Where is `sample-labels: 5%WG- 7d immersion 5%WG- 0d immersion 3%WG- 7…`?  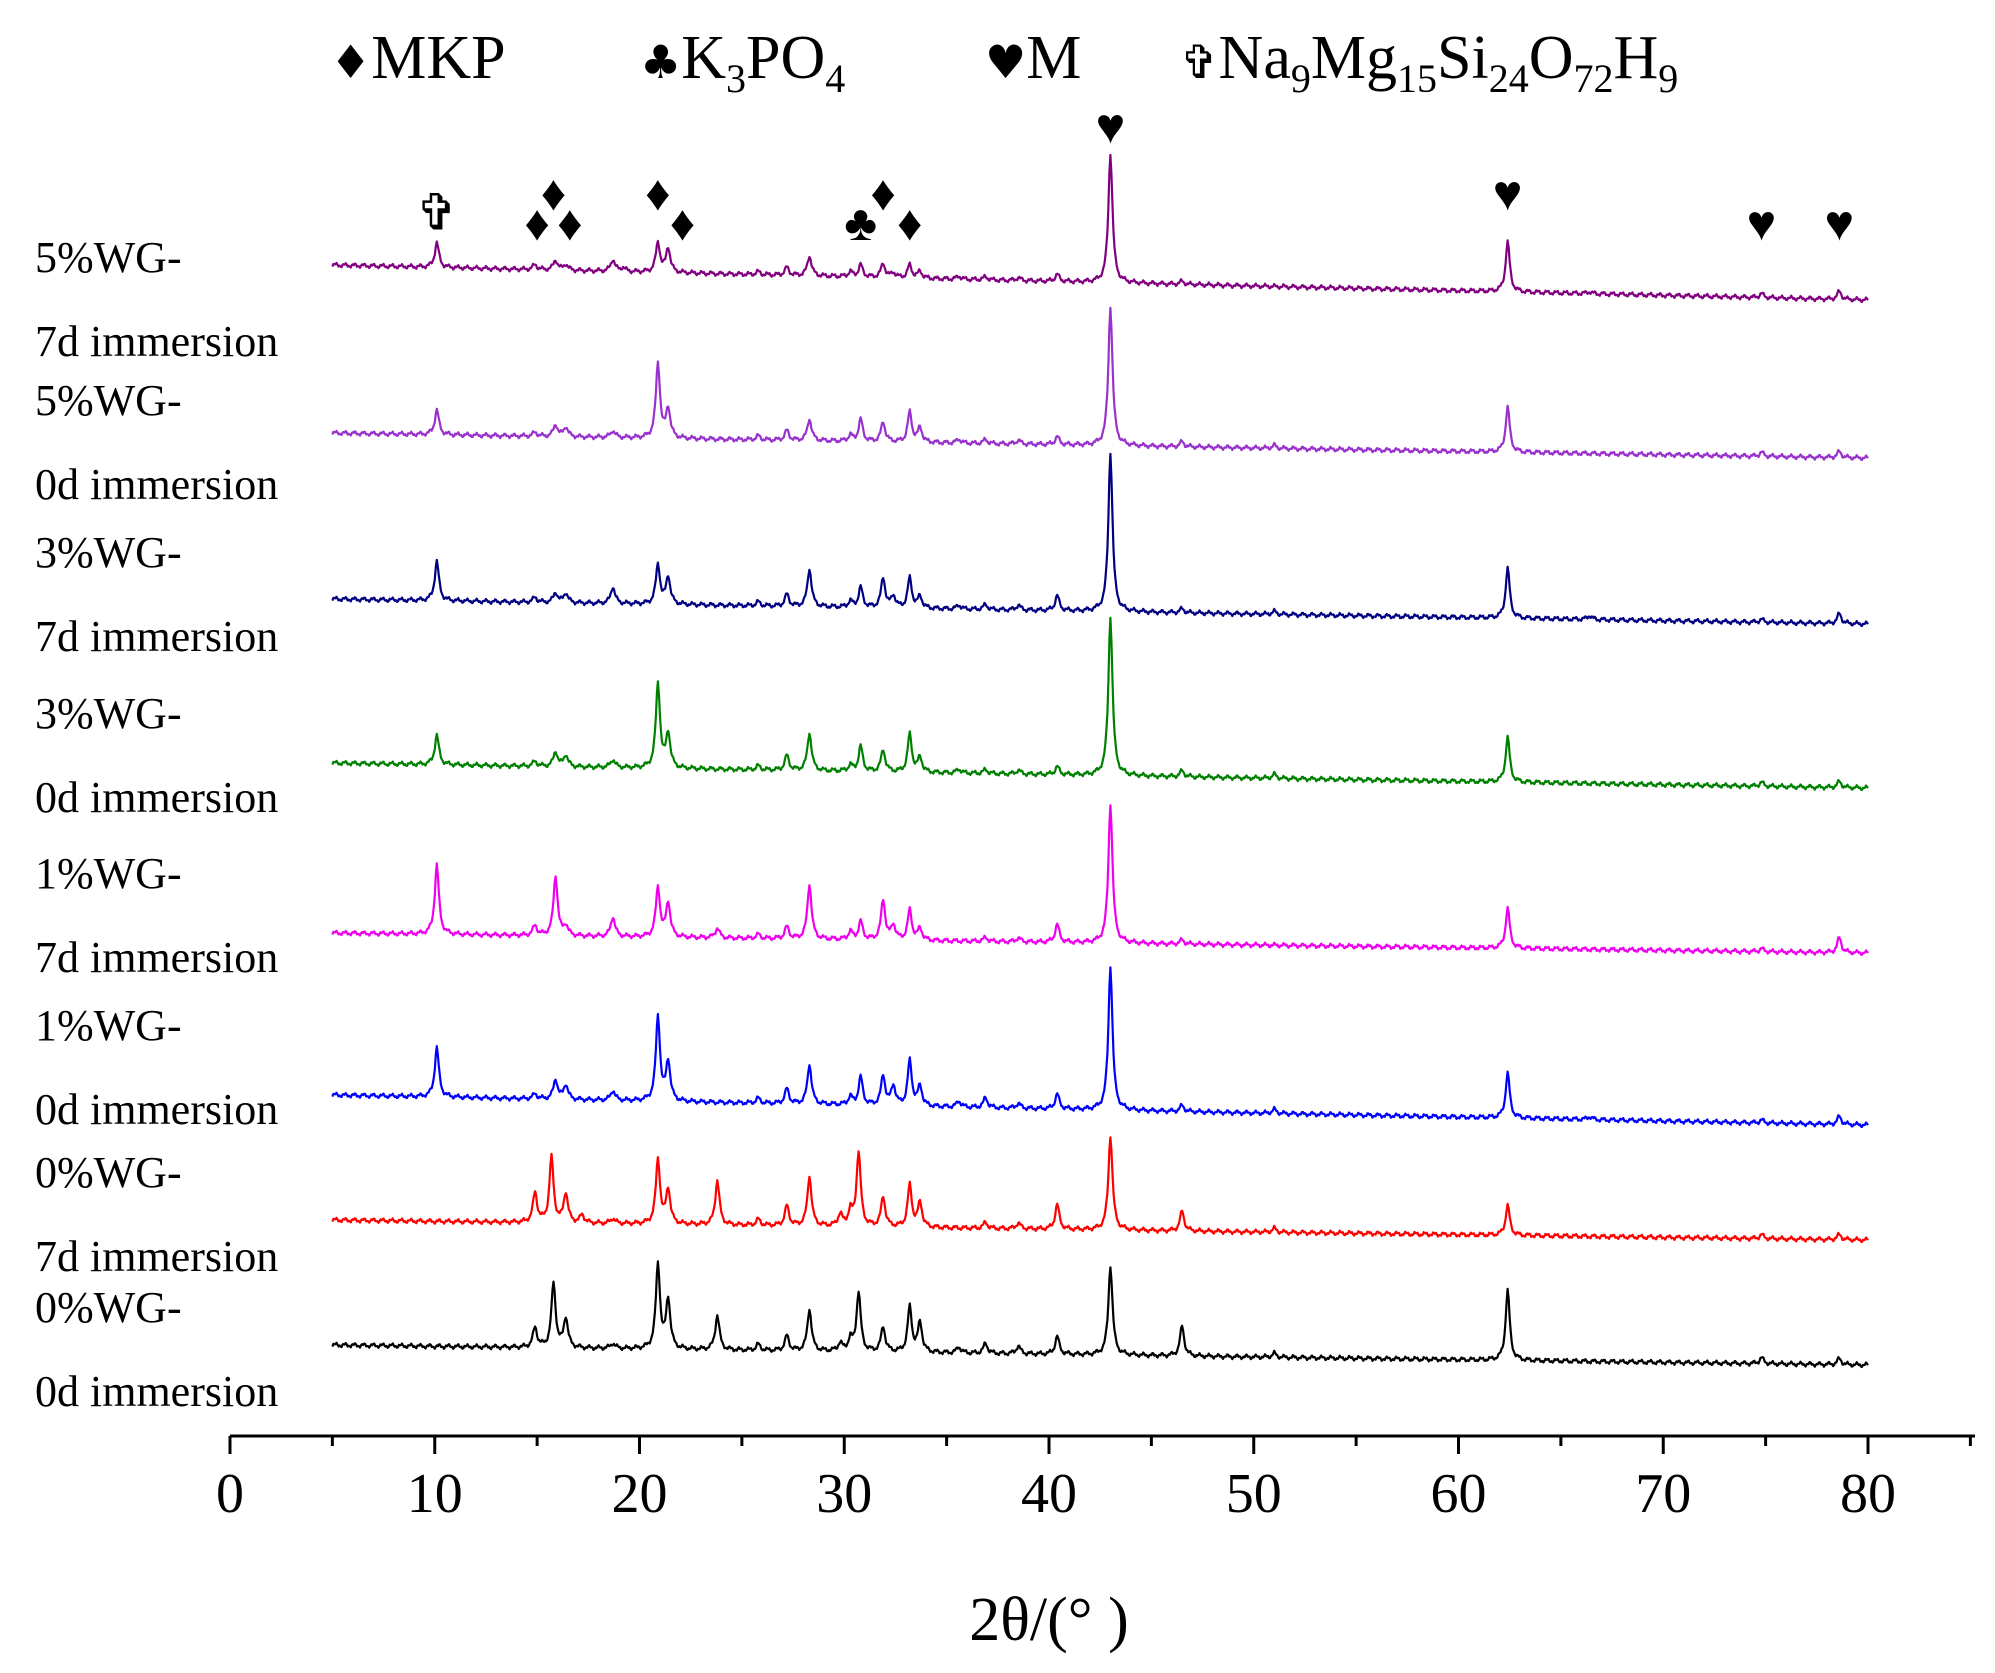 sample-labels: 5%WG- 7d immersion 5%WG- 0d immersion 3%WG- 7… is located at coordinates (156, 824).